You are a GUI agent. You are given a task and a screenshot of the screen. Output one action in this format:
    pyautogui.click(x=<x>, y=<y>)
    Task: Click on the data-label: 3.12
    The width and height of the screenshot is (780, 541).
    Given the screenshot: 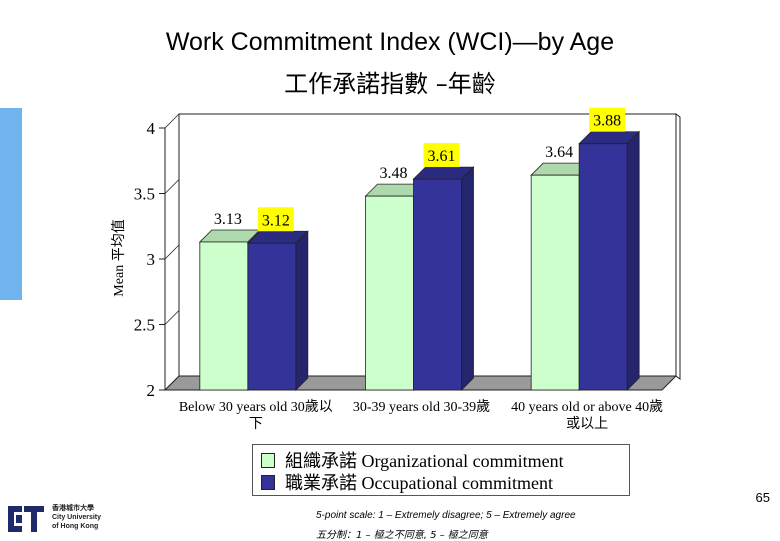 What is the action you would take?
    pyautogui.click(x=276, y=220)
    